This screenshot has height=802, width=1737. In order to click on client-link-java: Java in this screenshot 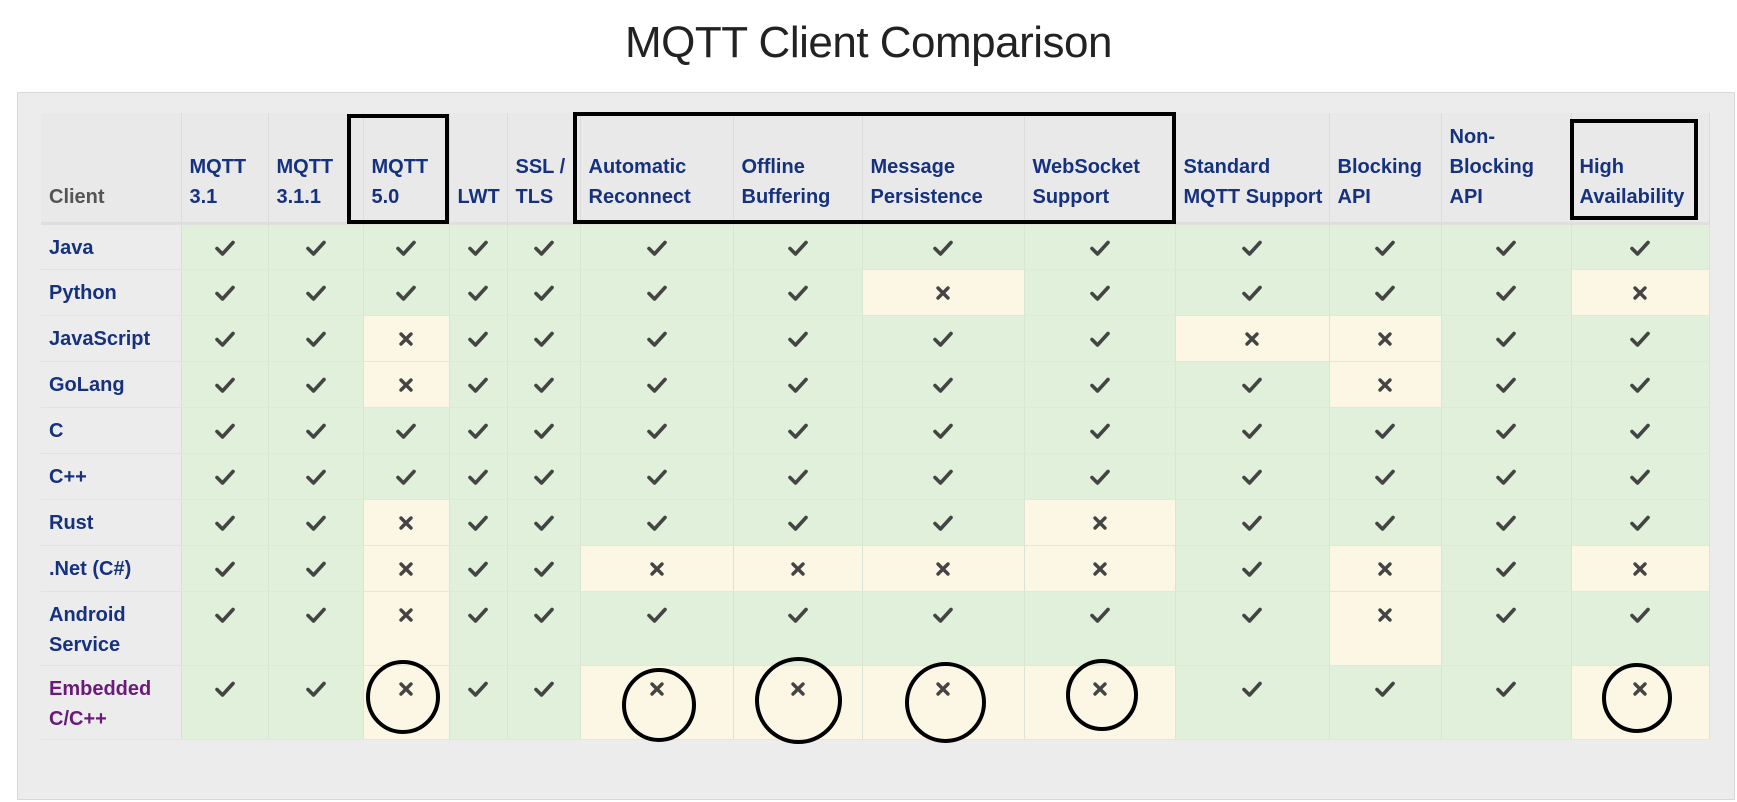, I will do `click(111, 246)`.